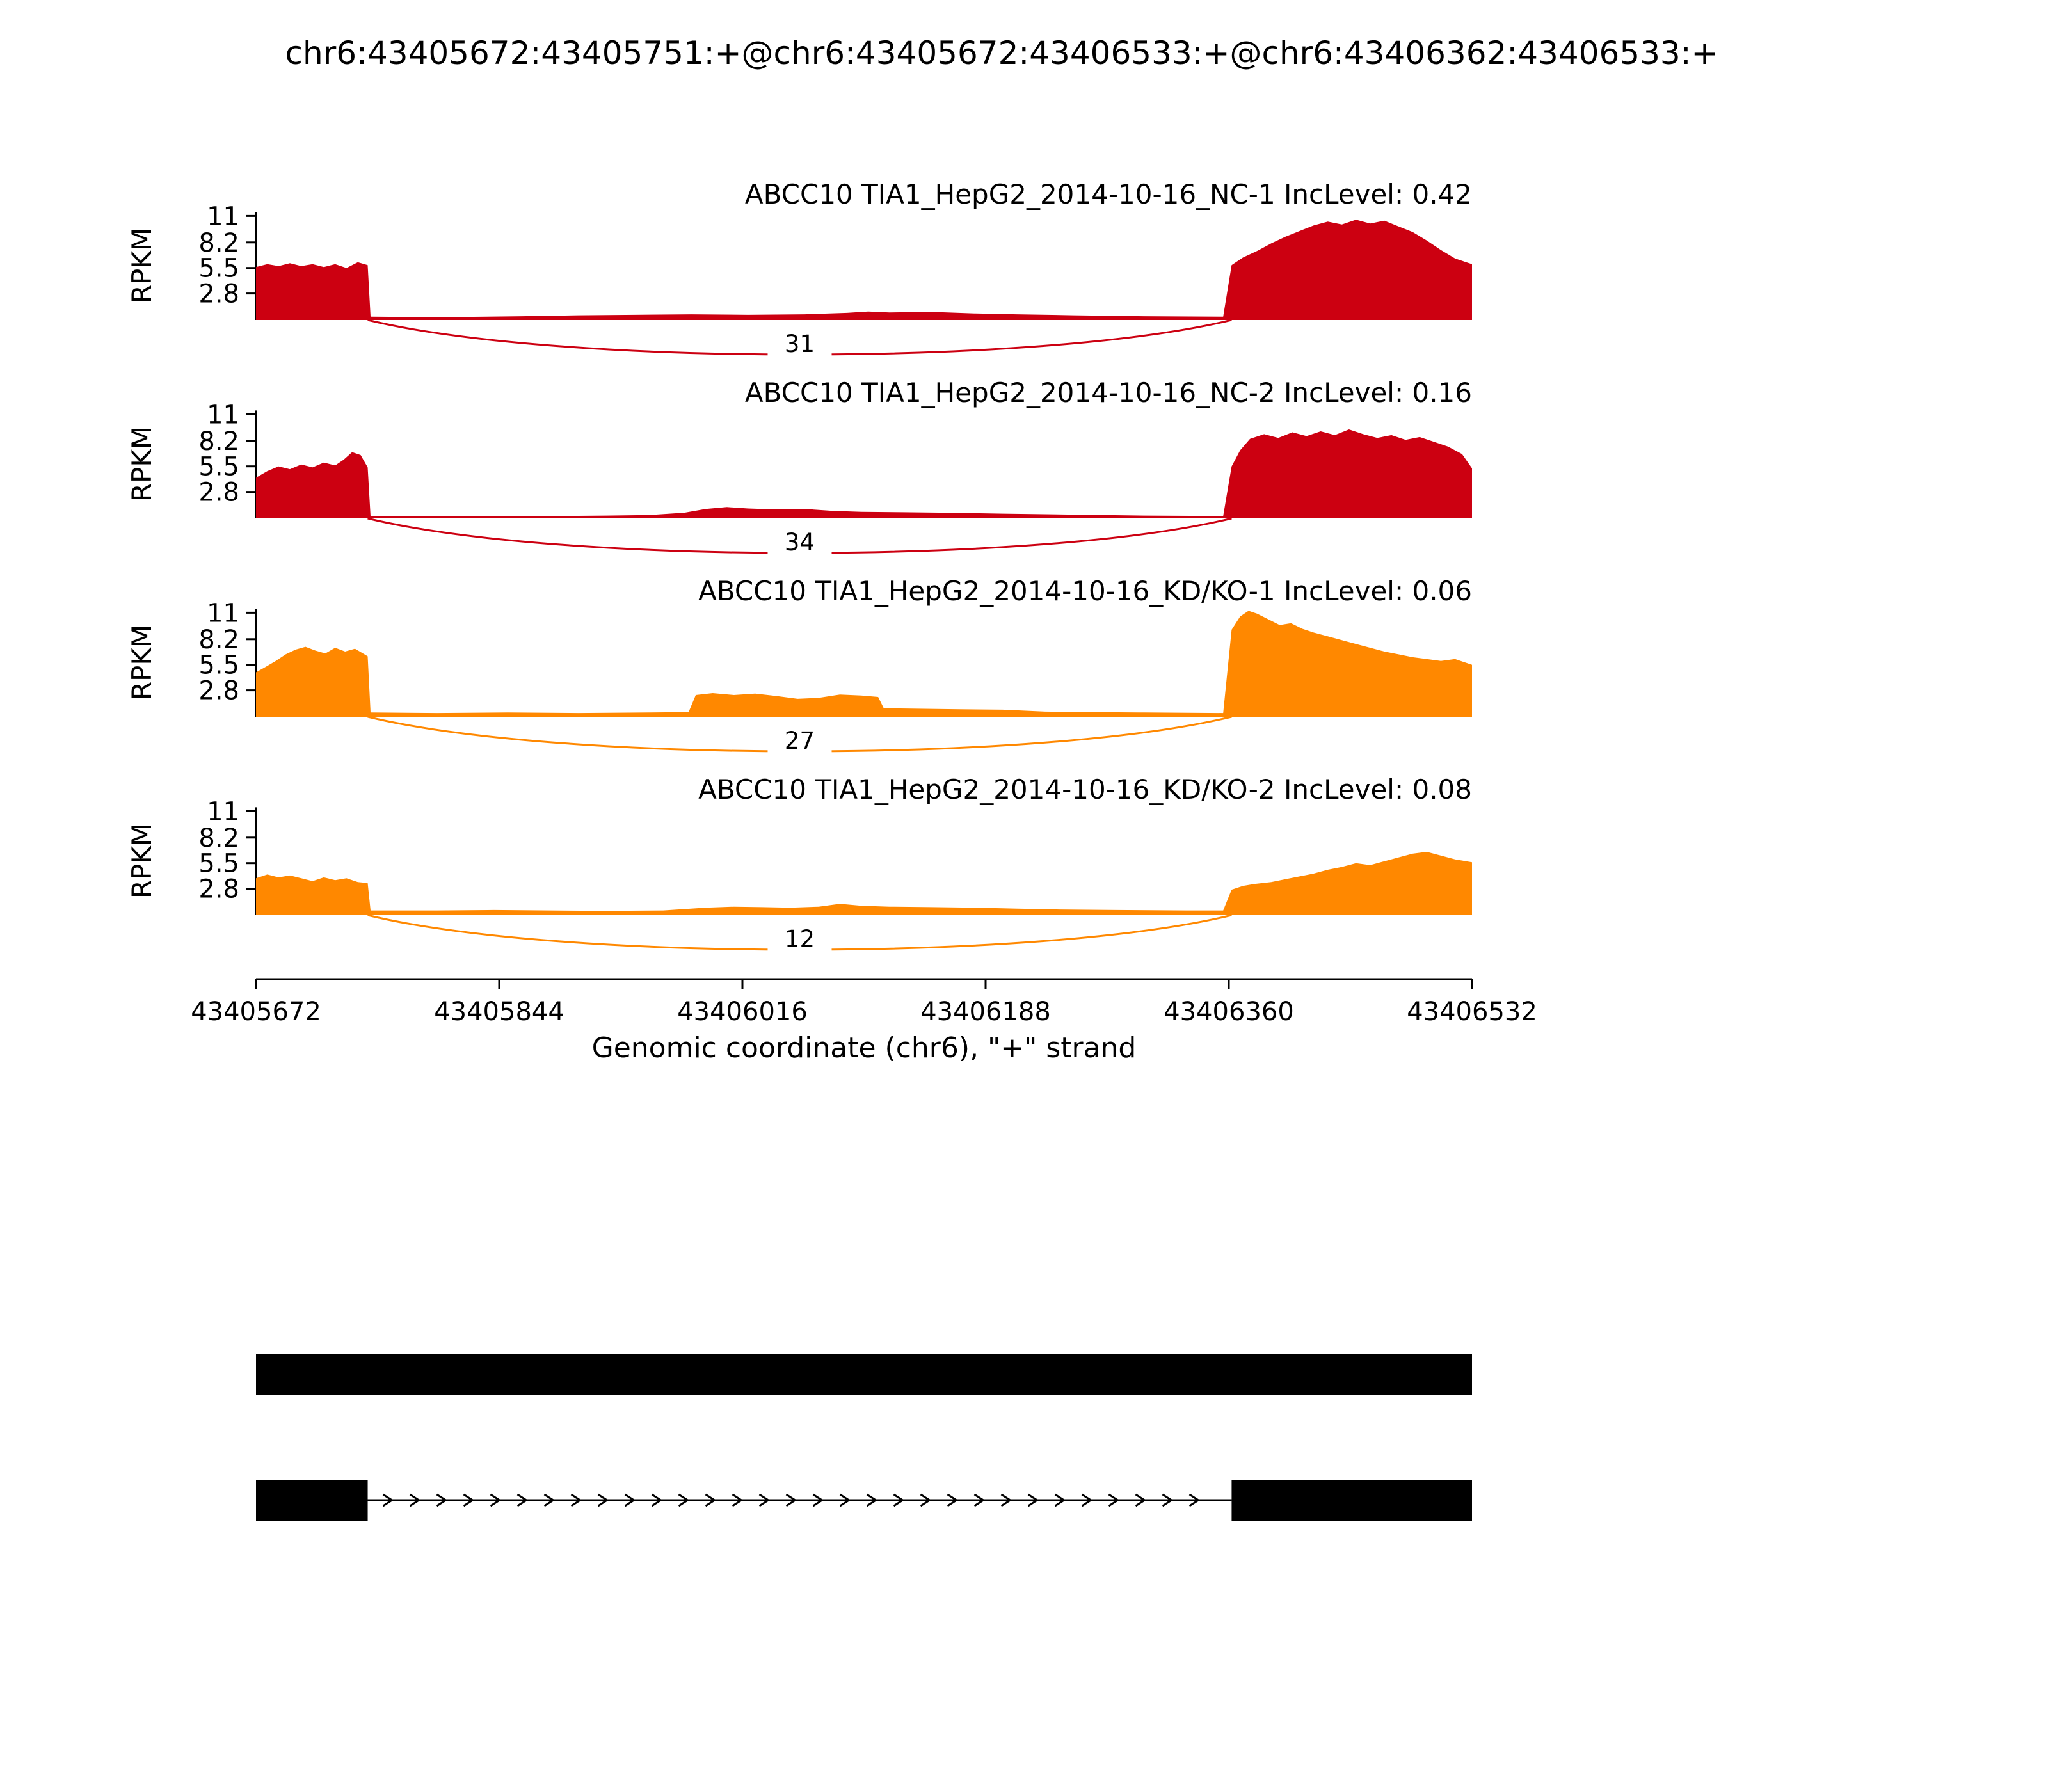 This screenshot has width=2048, height=1792. What do you see at coordinates (1229, 1012) in the screenshot?
I see `x-tick-label: 43406360` at bounding box center [1229, 1012].